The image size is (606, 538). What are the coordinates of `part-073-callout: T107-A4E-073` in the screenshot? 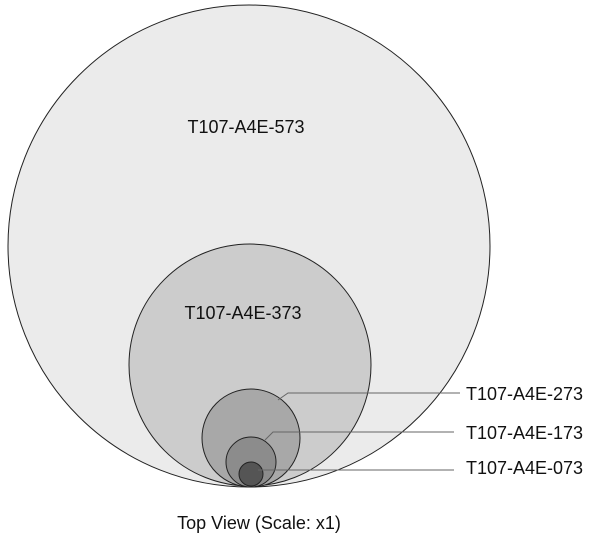 It's located at (524, 468).